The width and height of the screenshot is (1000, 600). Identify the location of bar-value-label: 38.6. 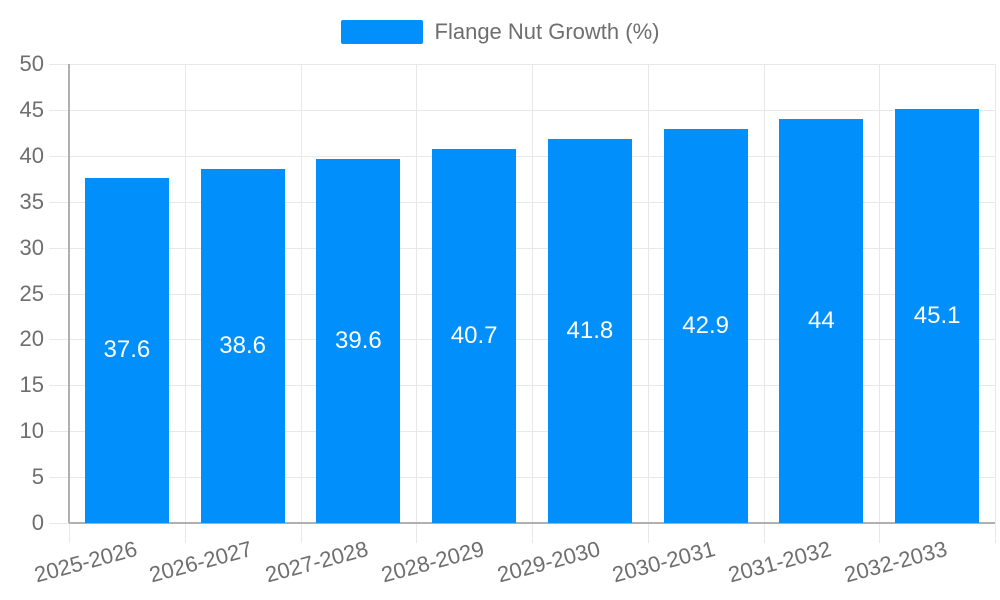
(242, 345).